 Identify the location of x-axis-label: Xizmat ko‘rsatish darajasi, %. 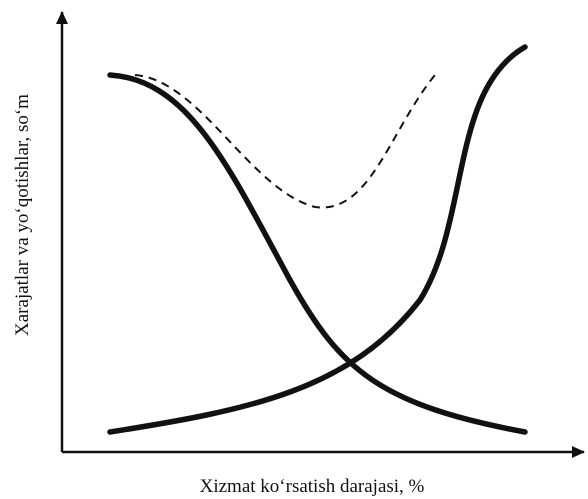
(312, 486).